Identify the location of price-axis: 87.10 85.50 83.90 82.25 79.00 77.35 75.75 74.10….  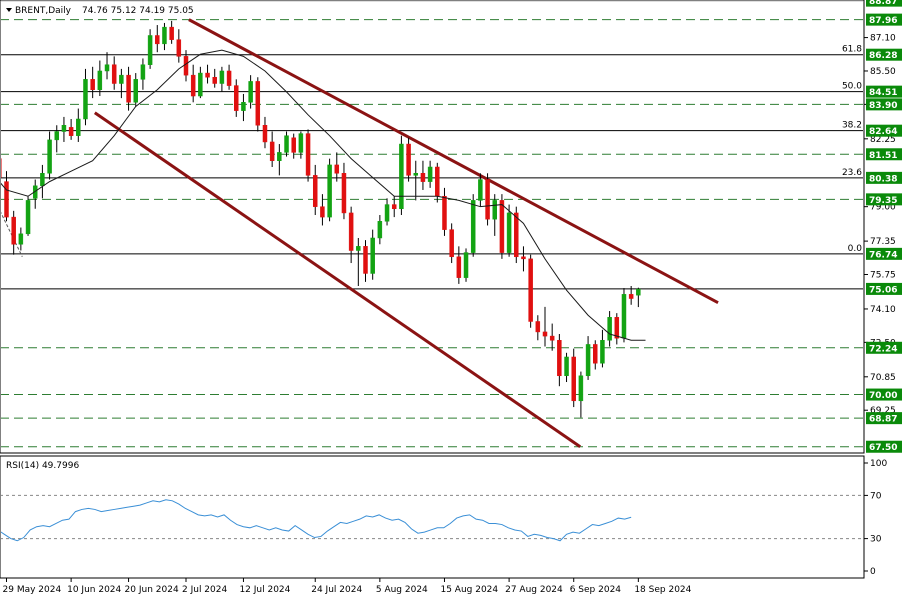
(883, 226).